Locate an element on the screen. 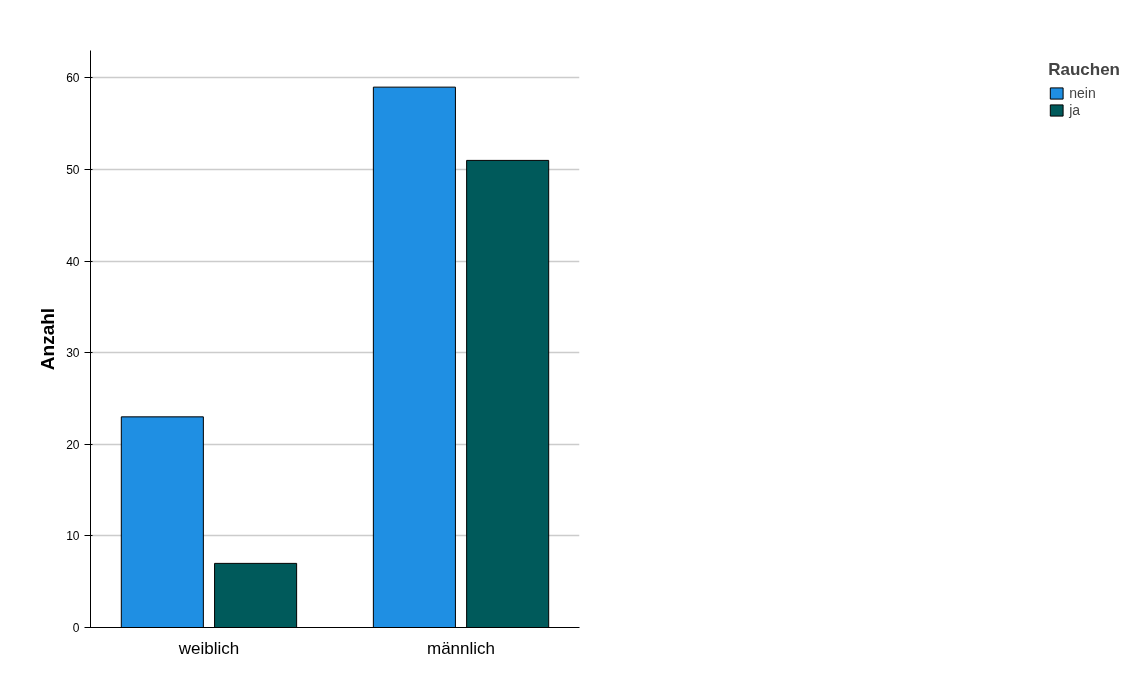 Image resolution: width=1143 pixels, height=673 pixels. y-tick-label: 10 is located at coordinates (73, 536).